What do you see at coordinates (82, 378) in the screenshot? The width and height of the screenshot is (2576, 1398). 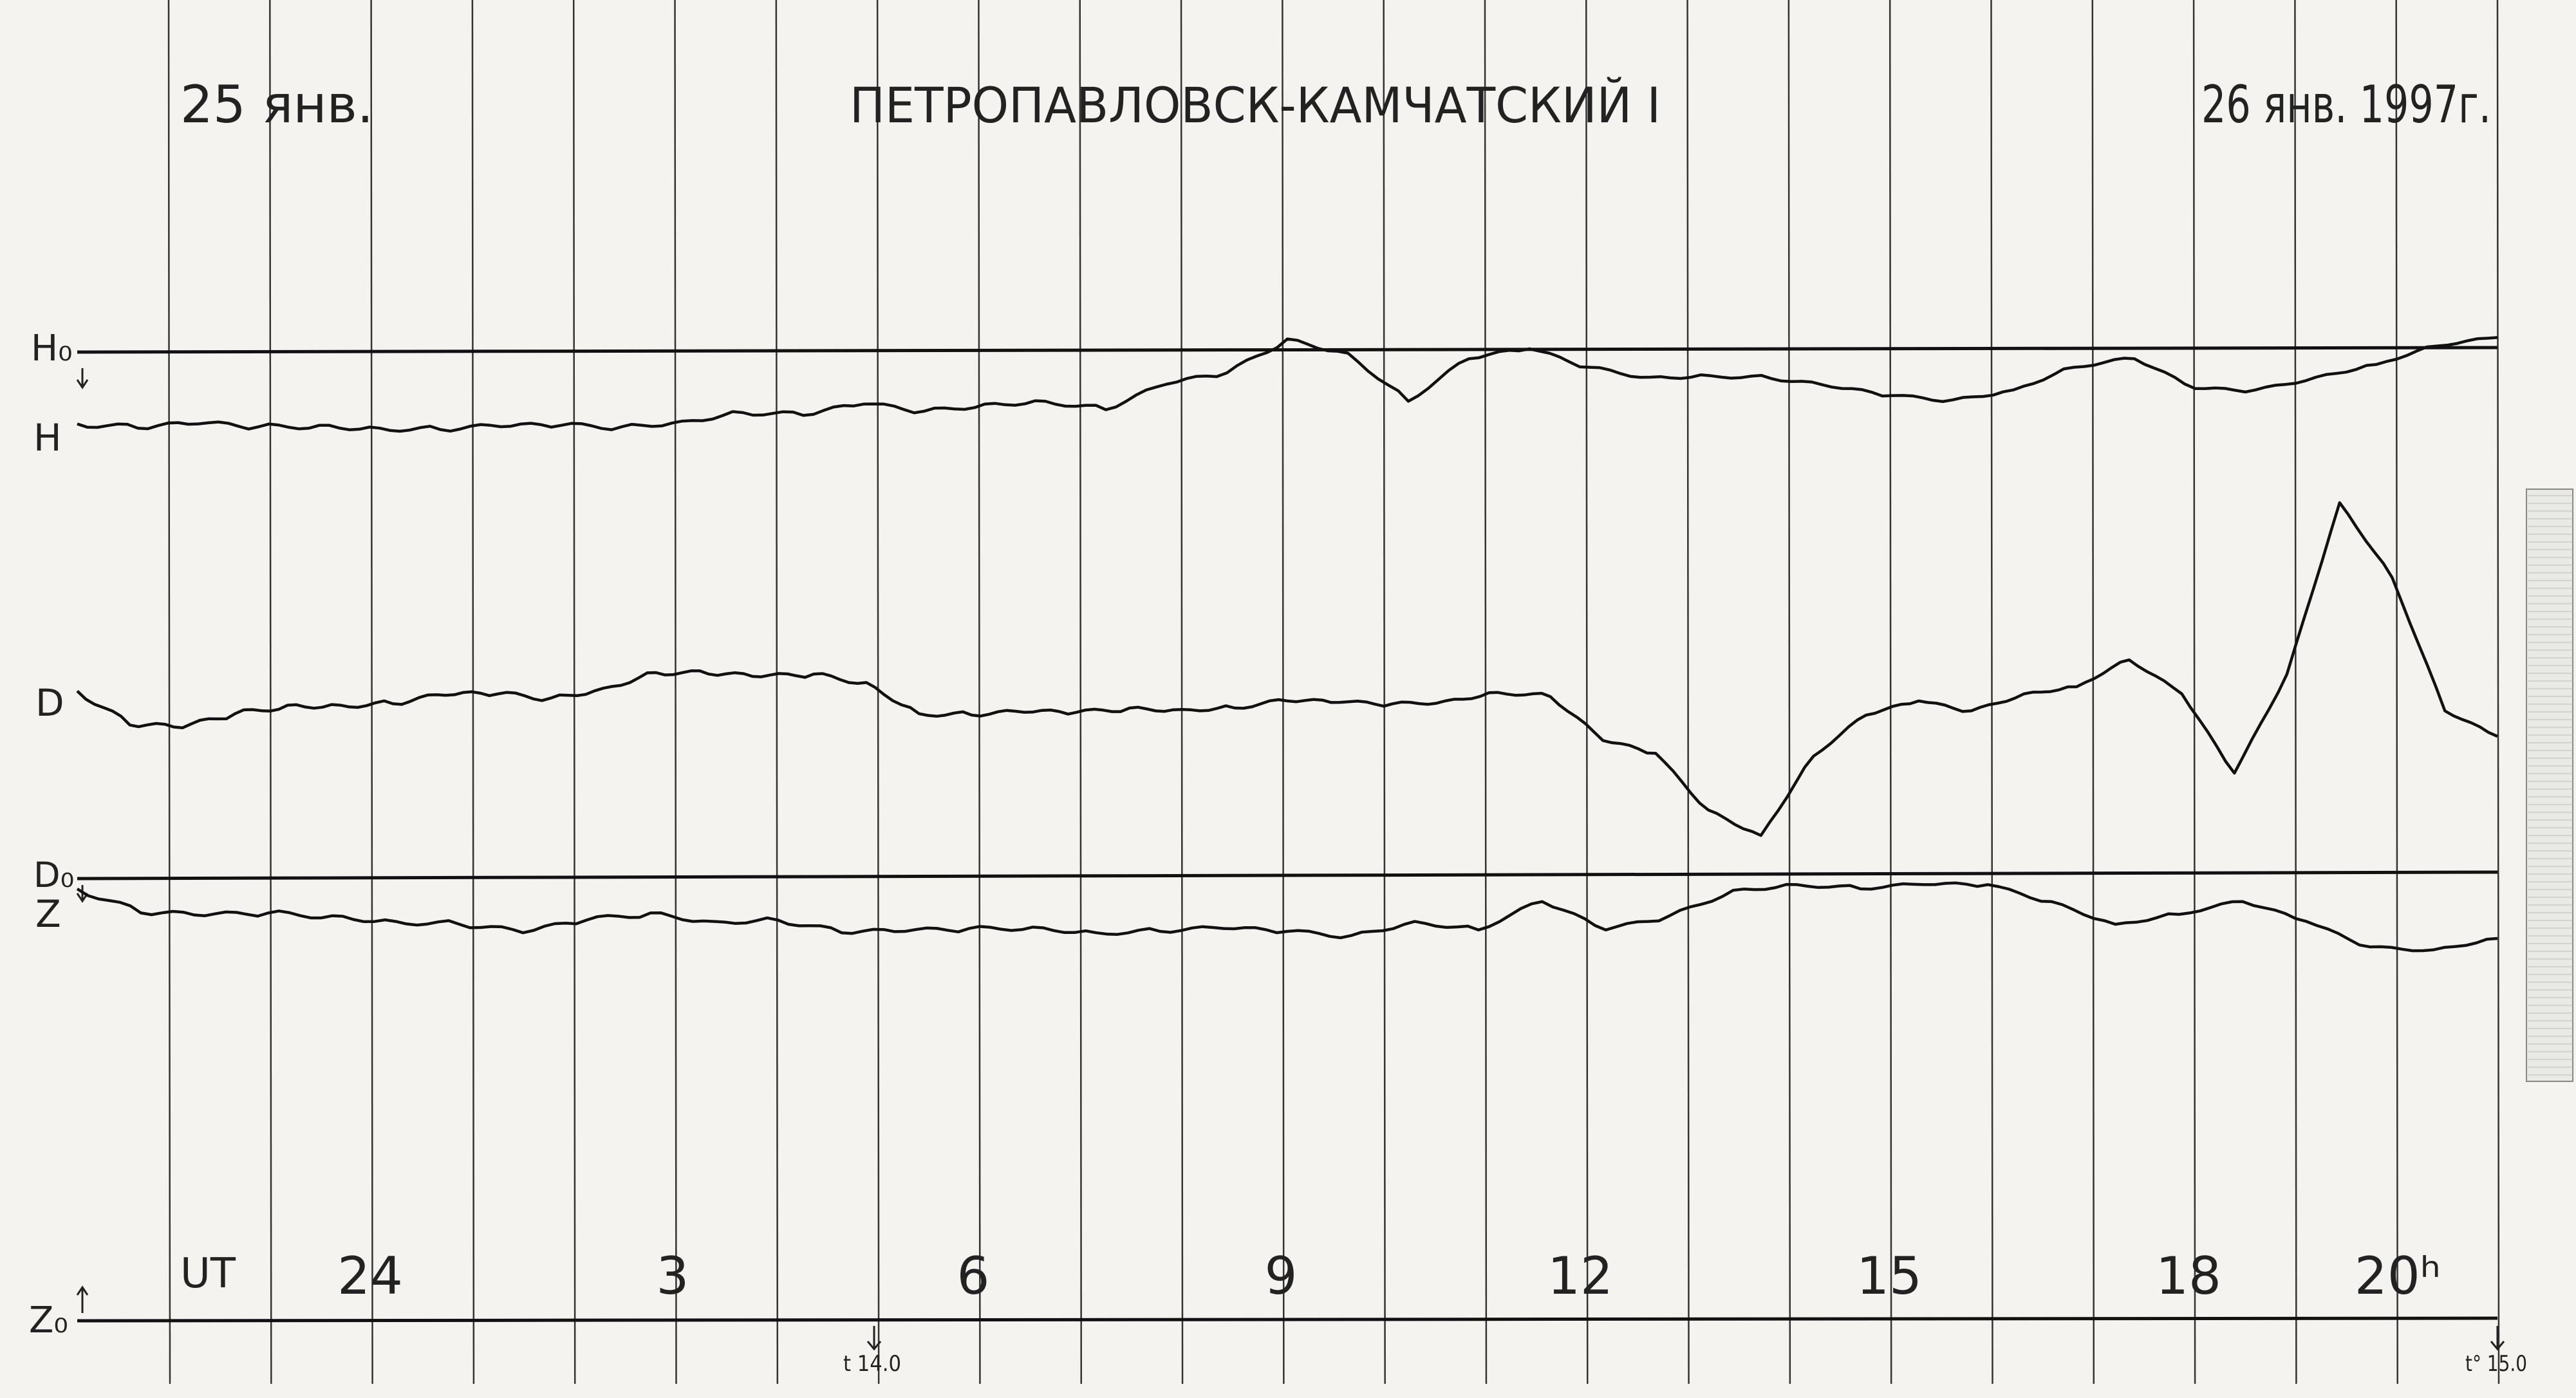 I see `h0-arrow` at bounding box center [82, 378].